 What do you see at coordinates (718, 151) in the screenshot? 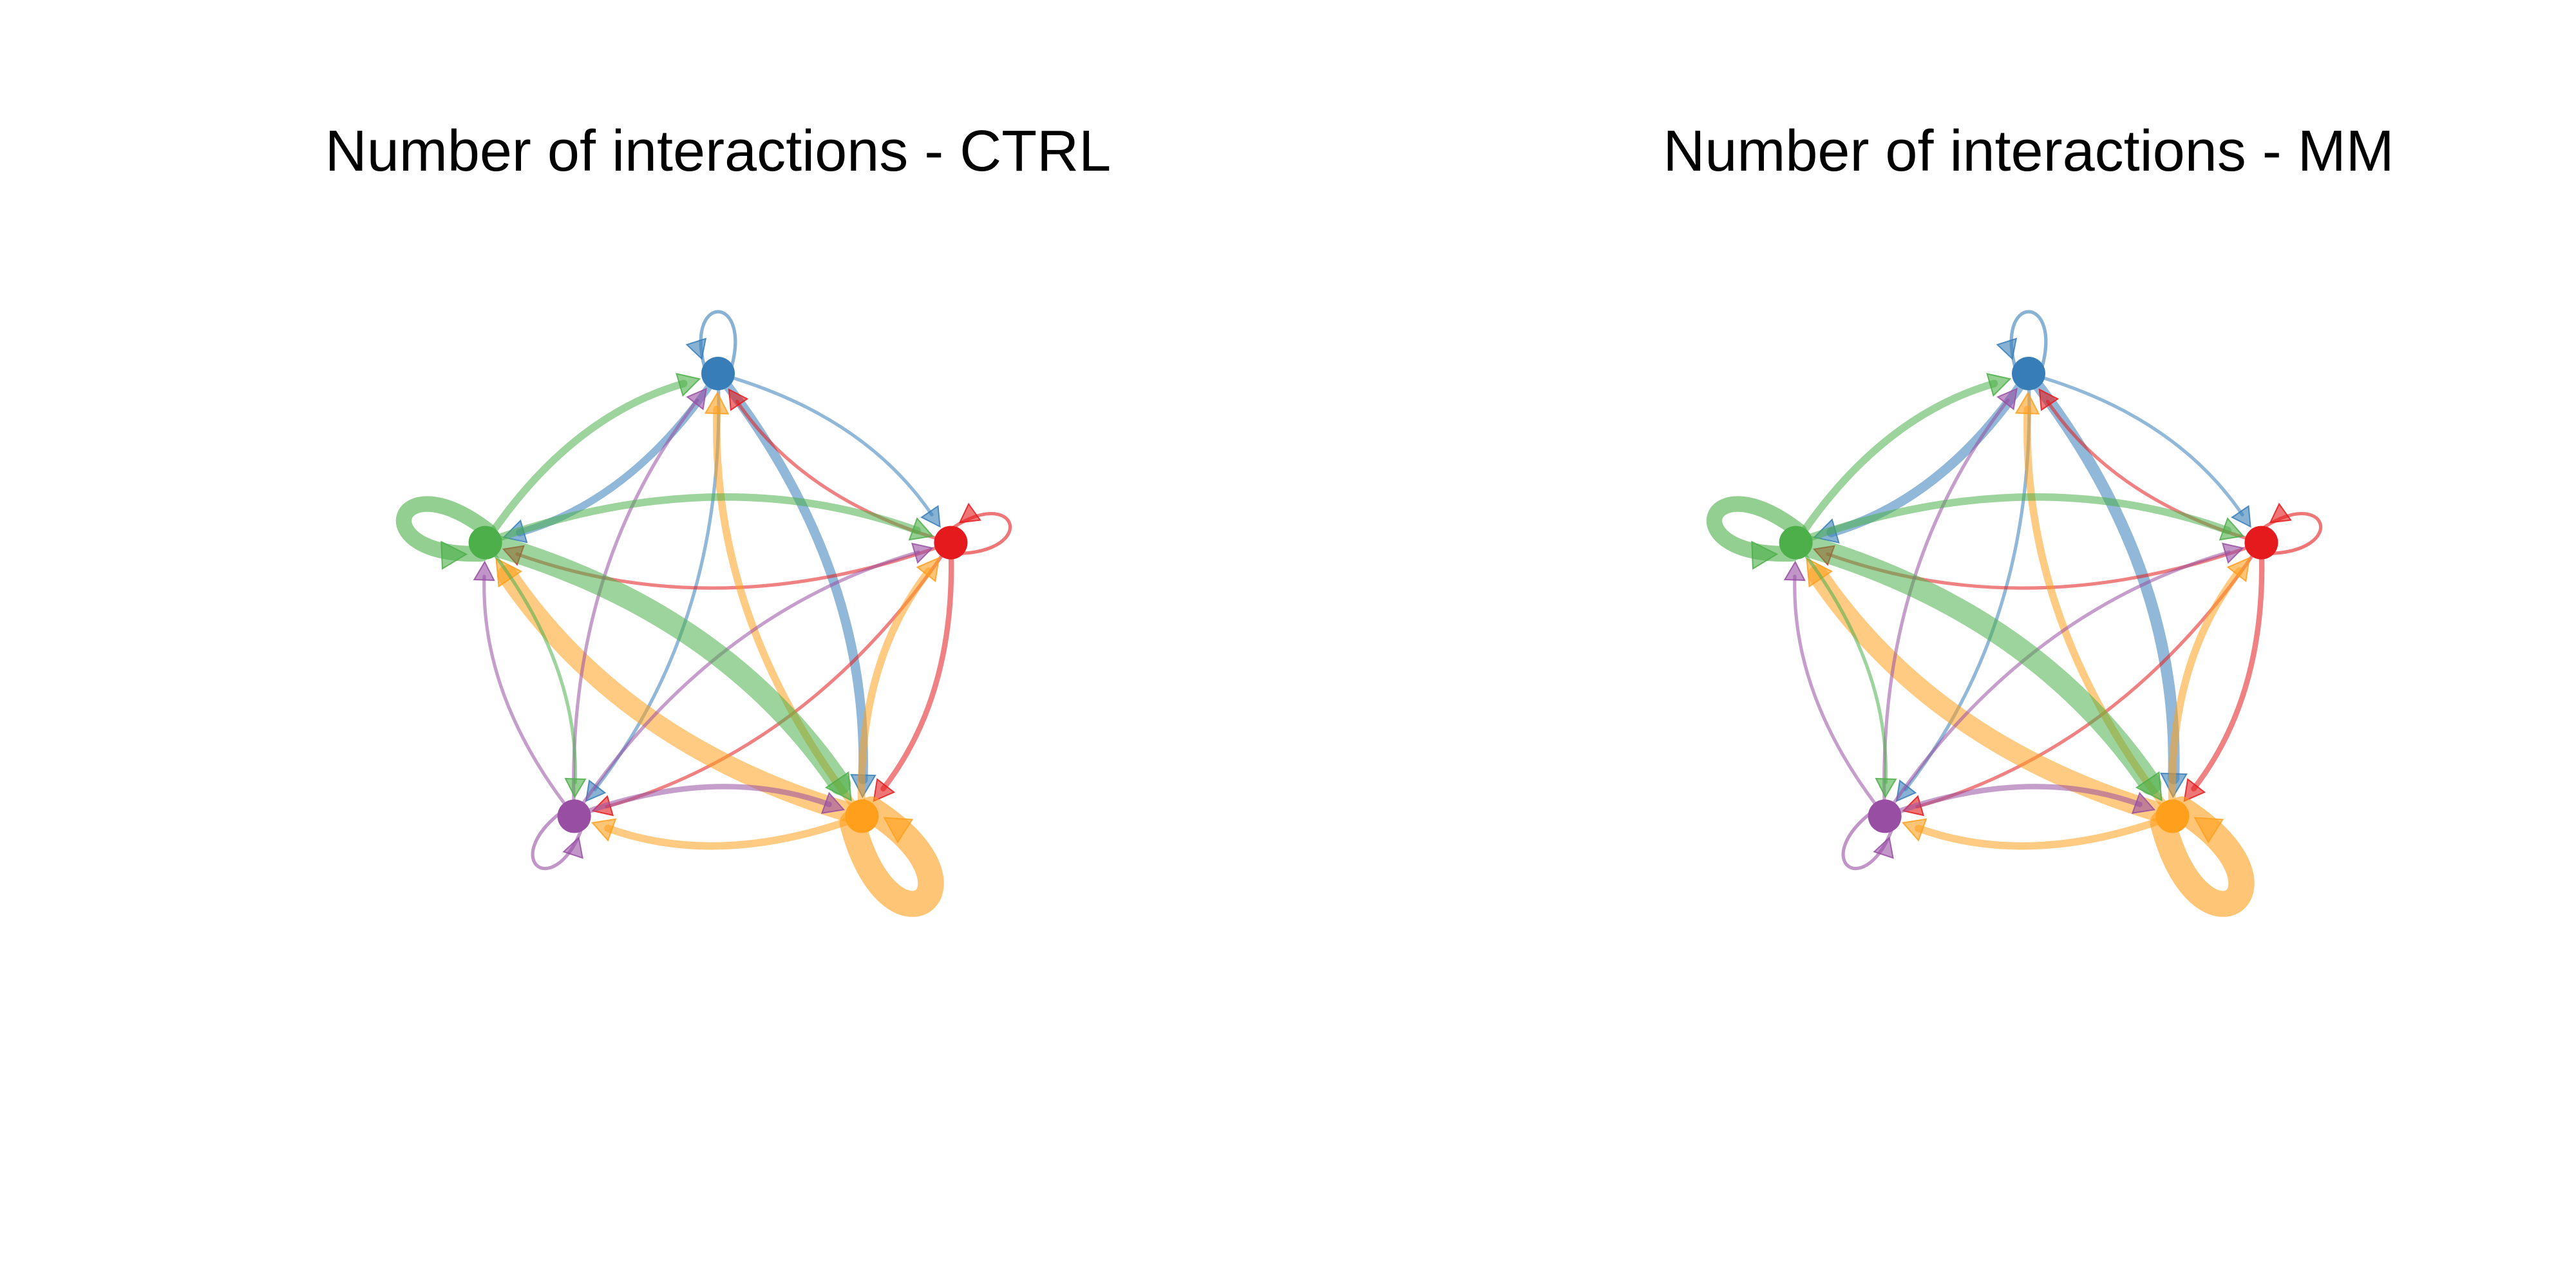
I see `panel-title-ctrl: Number of interactions - CTRL` at bounding box center [718, 151].